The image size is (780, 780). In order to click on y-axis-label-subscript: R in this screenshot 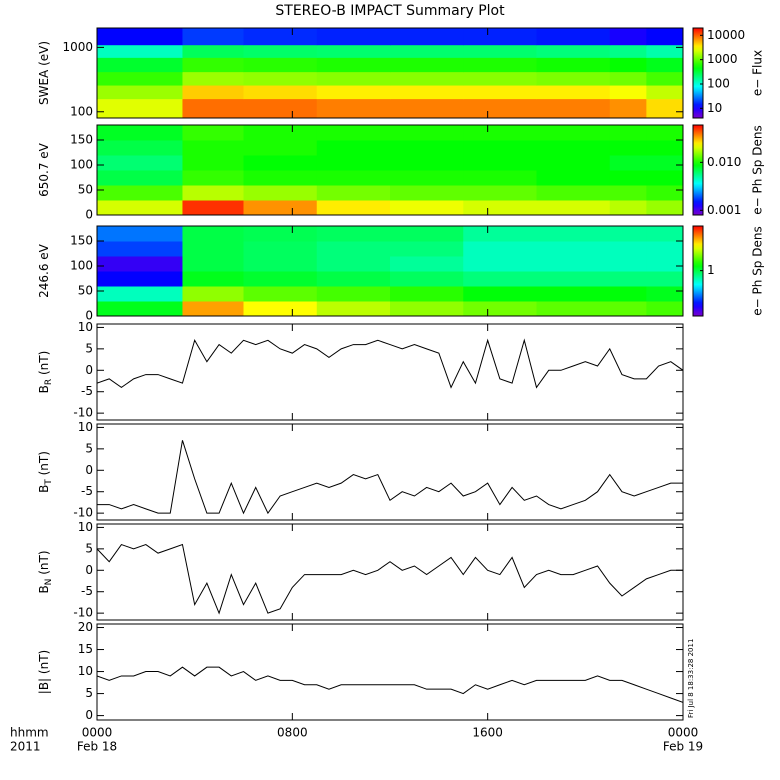, I will do `click(49, 382)`.